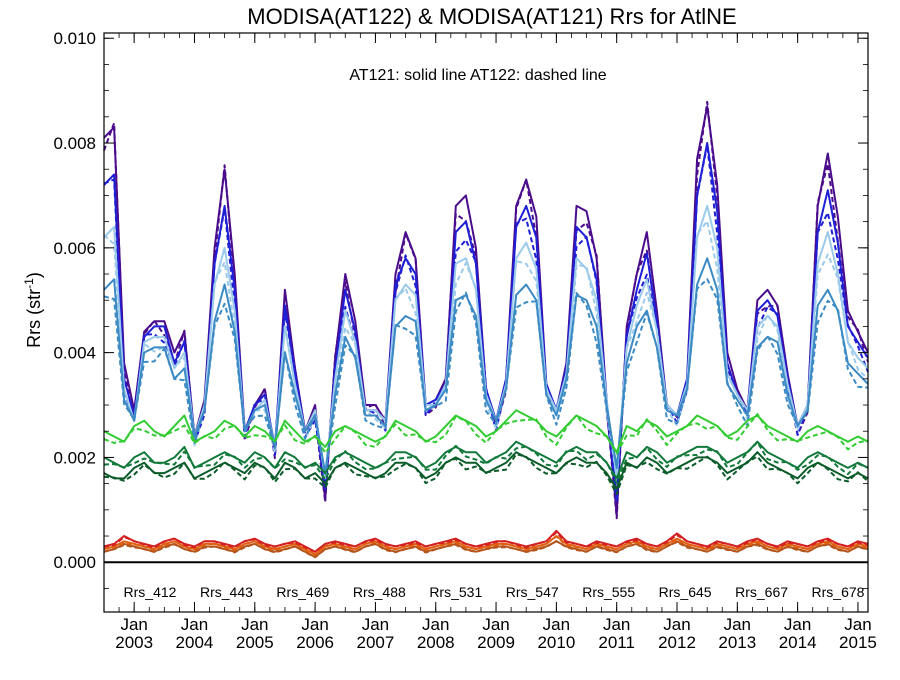  Describe the element at coordinates (798, 642) in the screenshot. I see `x-tick-label-year: 2014` at that location.